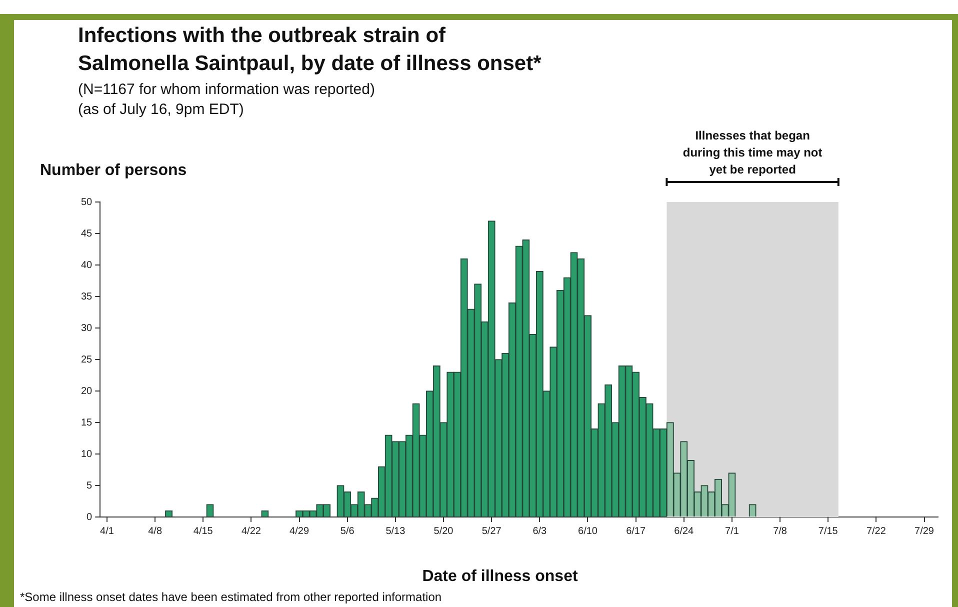 Image resolution: width=958 pixels, height=607 pixels. Describe the element at coordinates (780, 531) in the screenshot. I see `x-tick-label: 7/8` at that location.